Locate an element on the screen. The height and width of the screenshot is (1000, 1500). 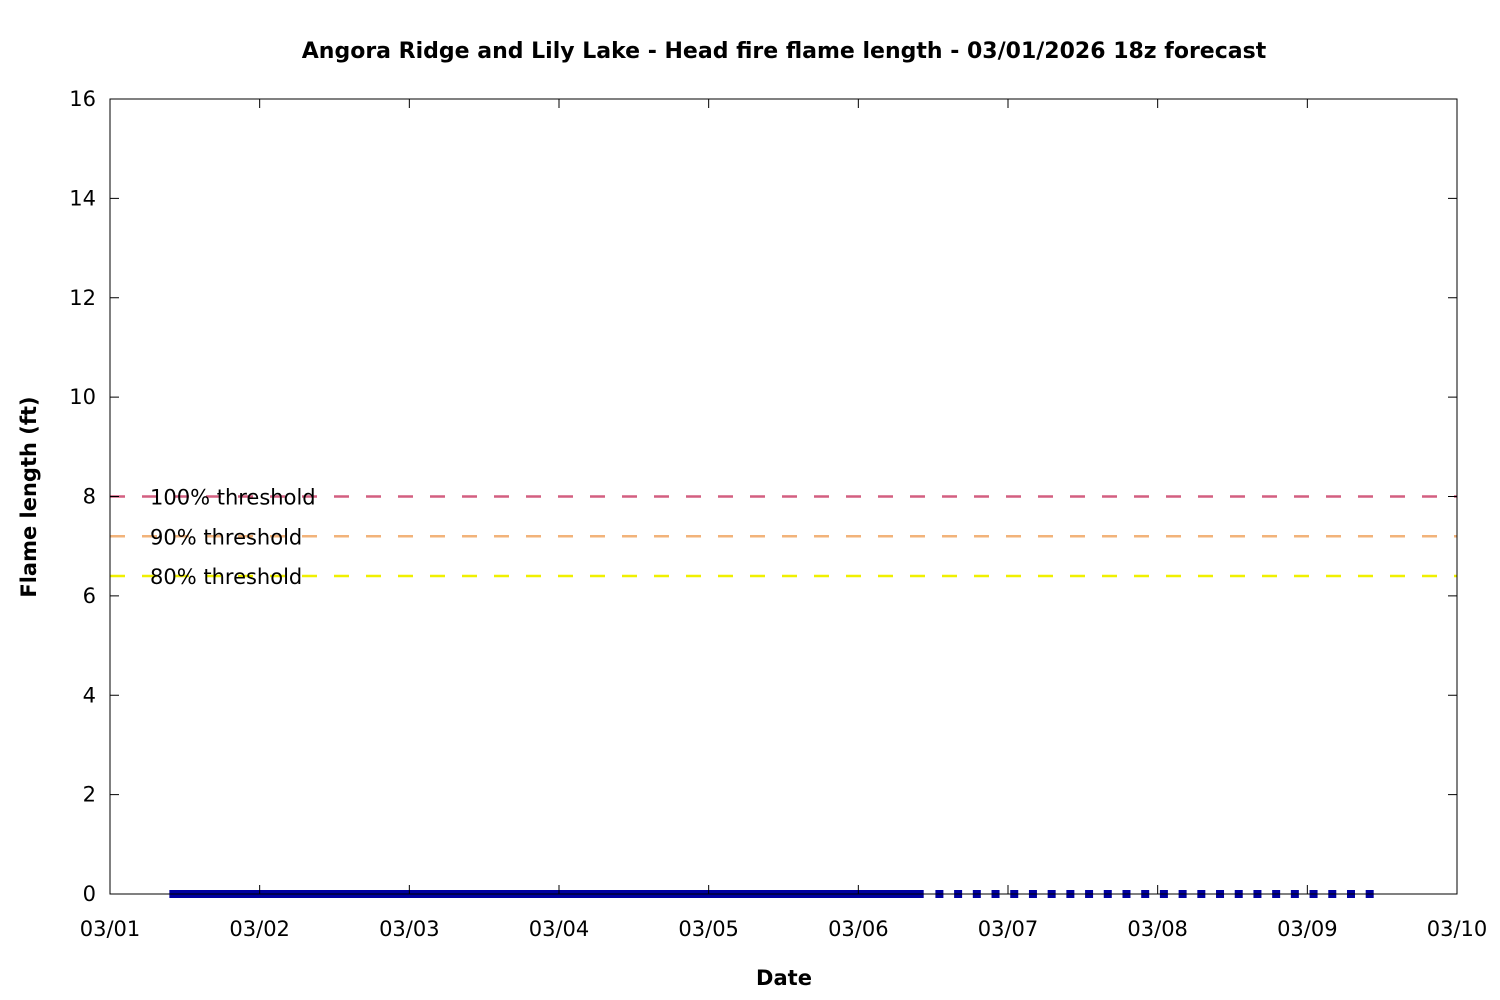
y-tick-label: 0 is located at coordinates (89, 894).